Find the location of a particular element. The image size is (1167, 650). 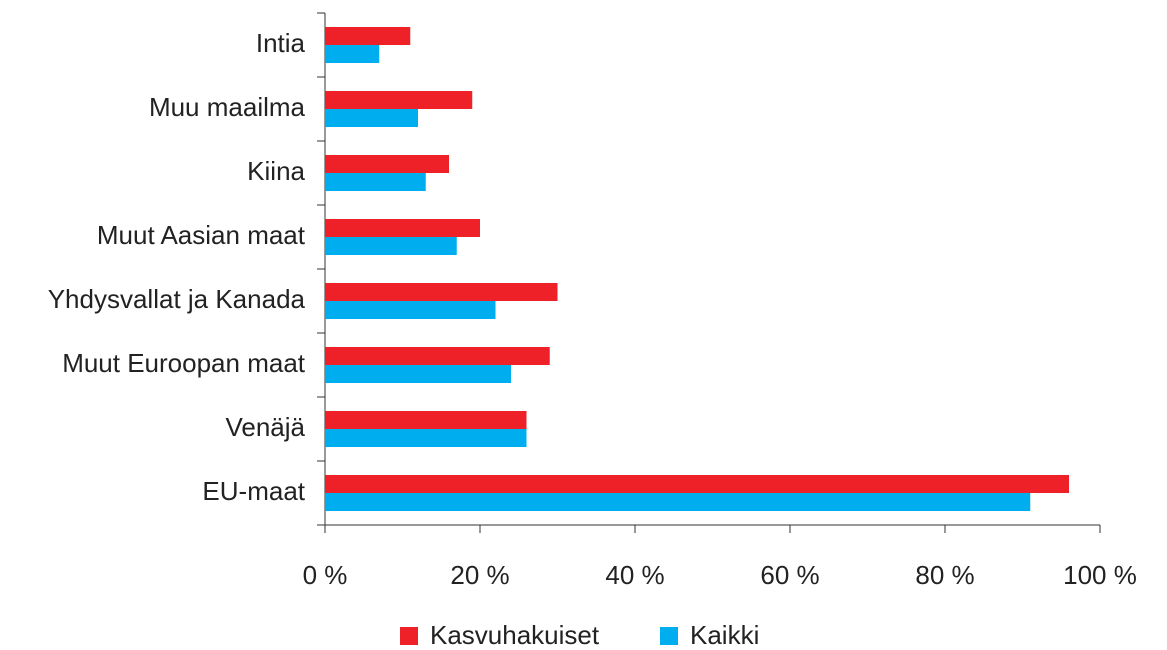

y-tick-label: Intia is located at coordinates (281, 43).